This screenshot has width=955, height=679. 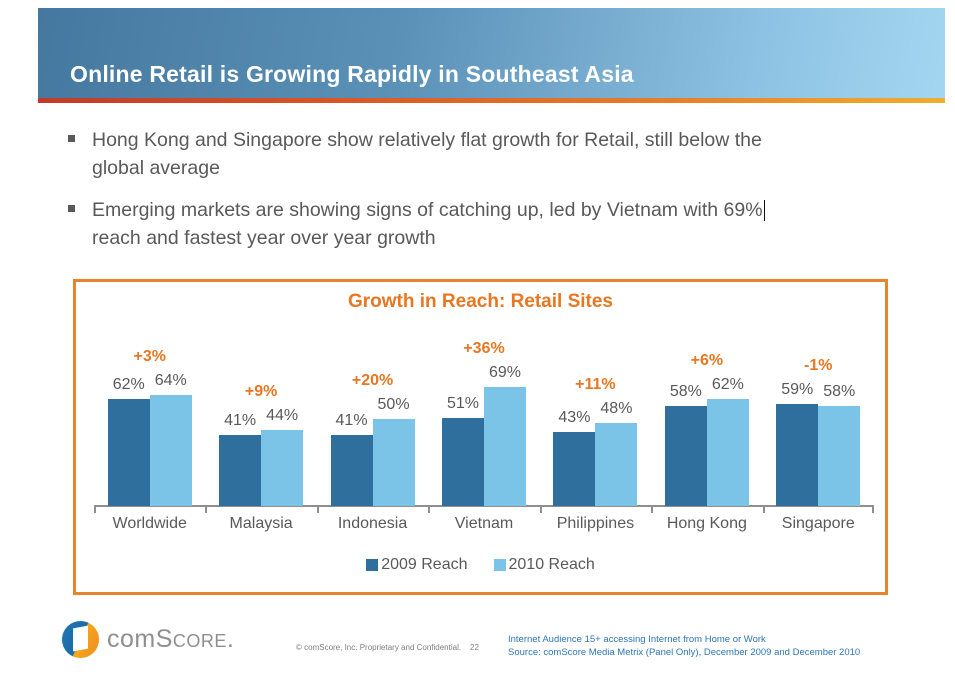 What do you see at coordinates (499, 565) in the screenshot?
I see `legend-swatch-2010` at bounding box center [499, 565].